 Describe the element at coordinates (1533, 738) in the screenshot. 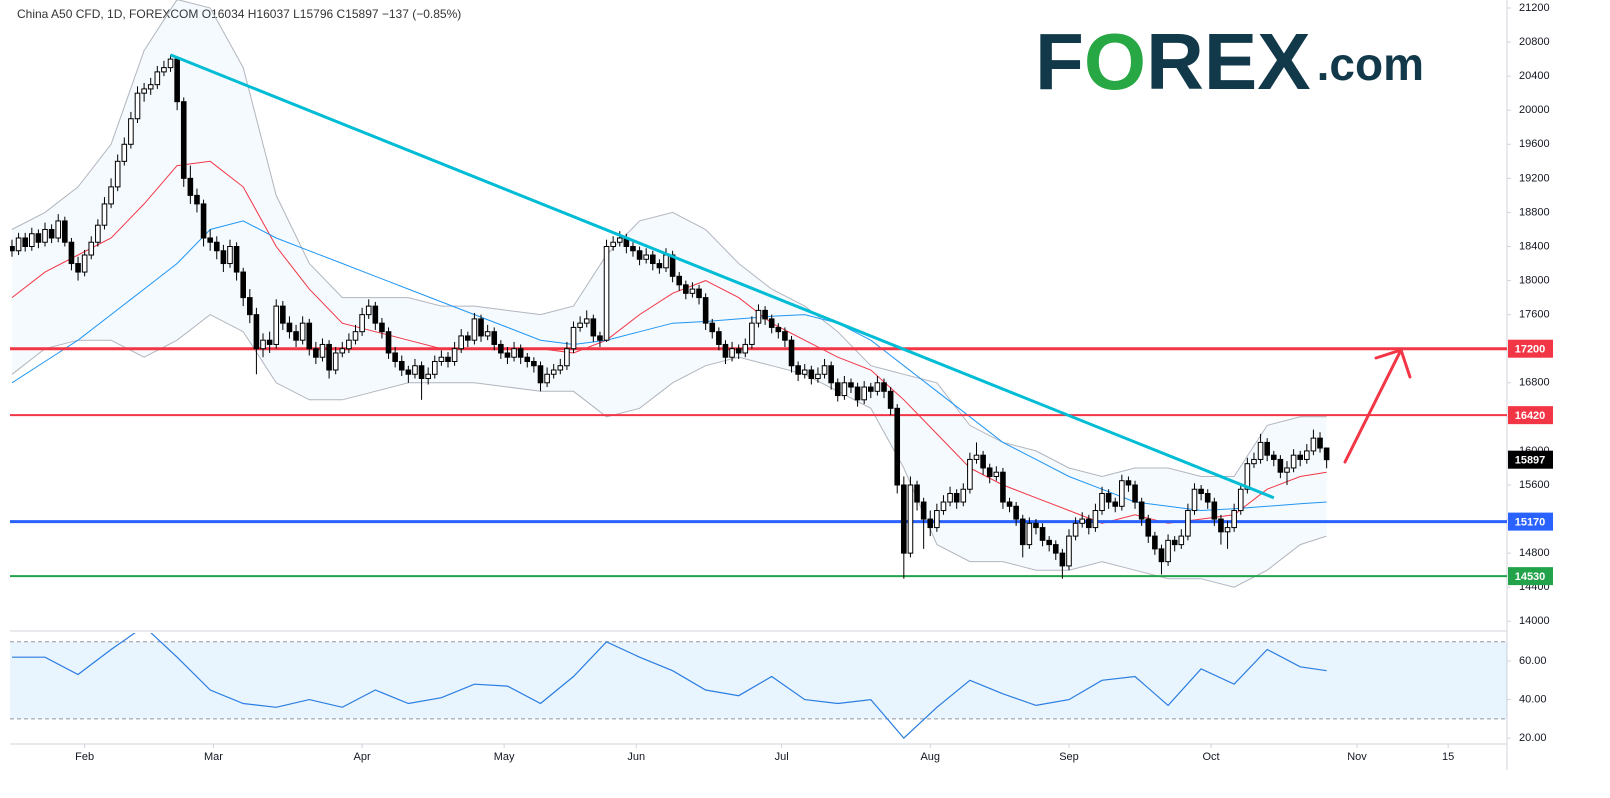

I see `y-tick-label: 20.00` at that location.